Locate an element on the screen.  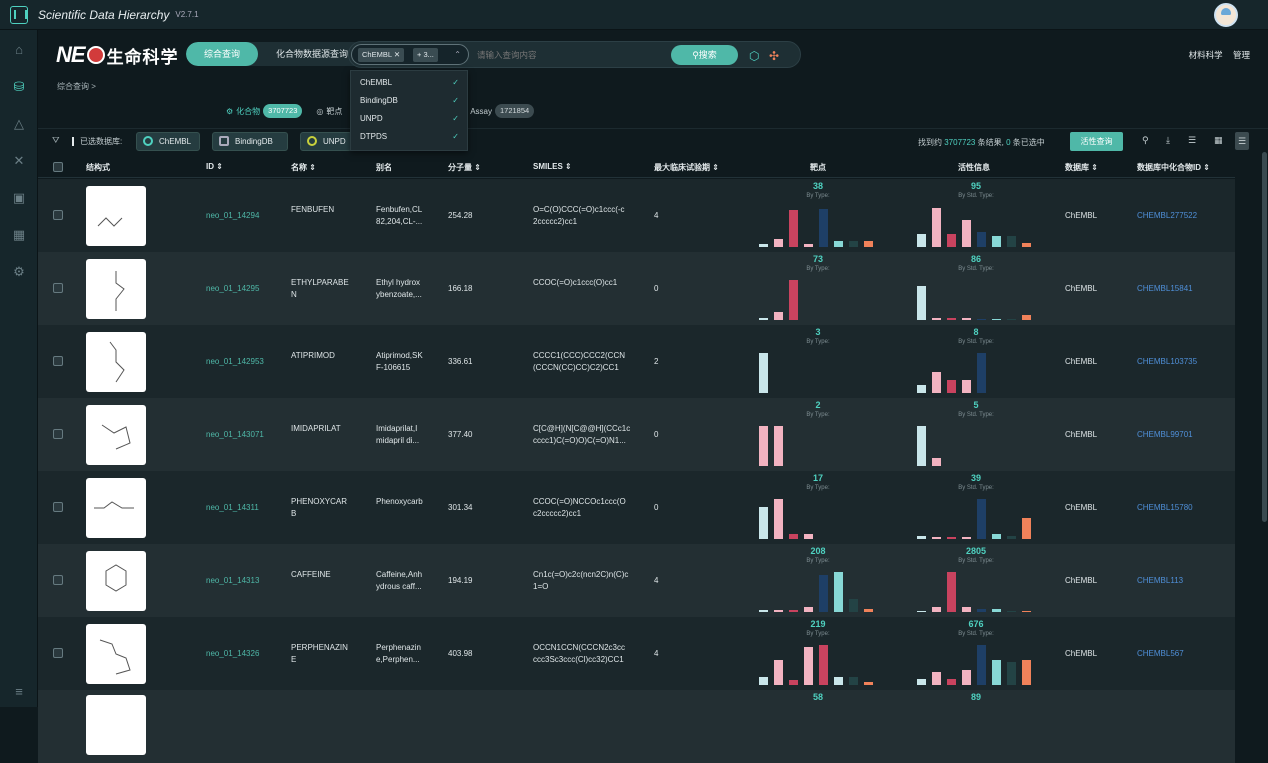
tab-targets: ◎ 靶点 is located at coordinates (329, 111).